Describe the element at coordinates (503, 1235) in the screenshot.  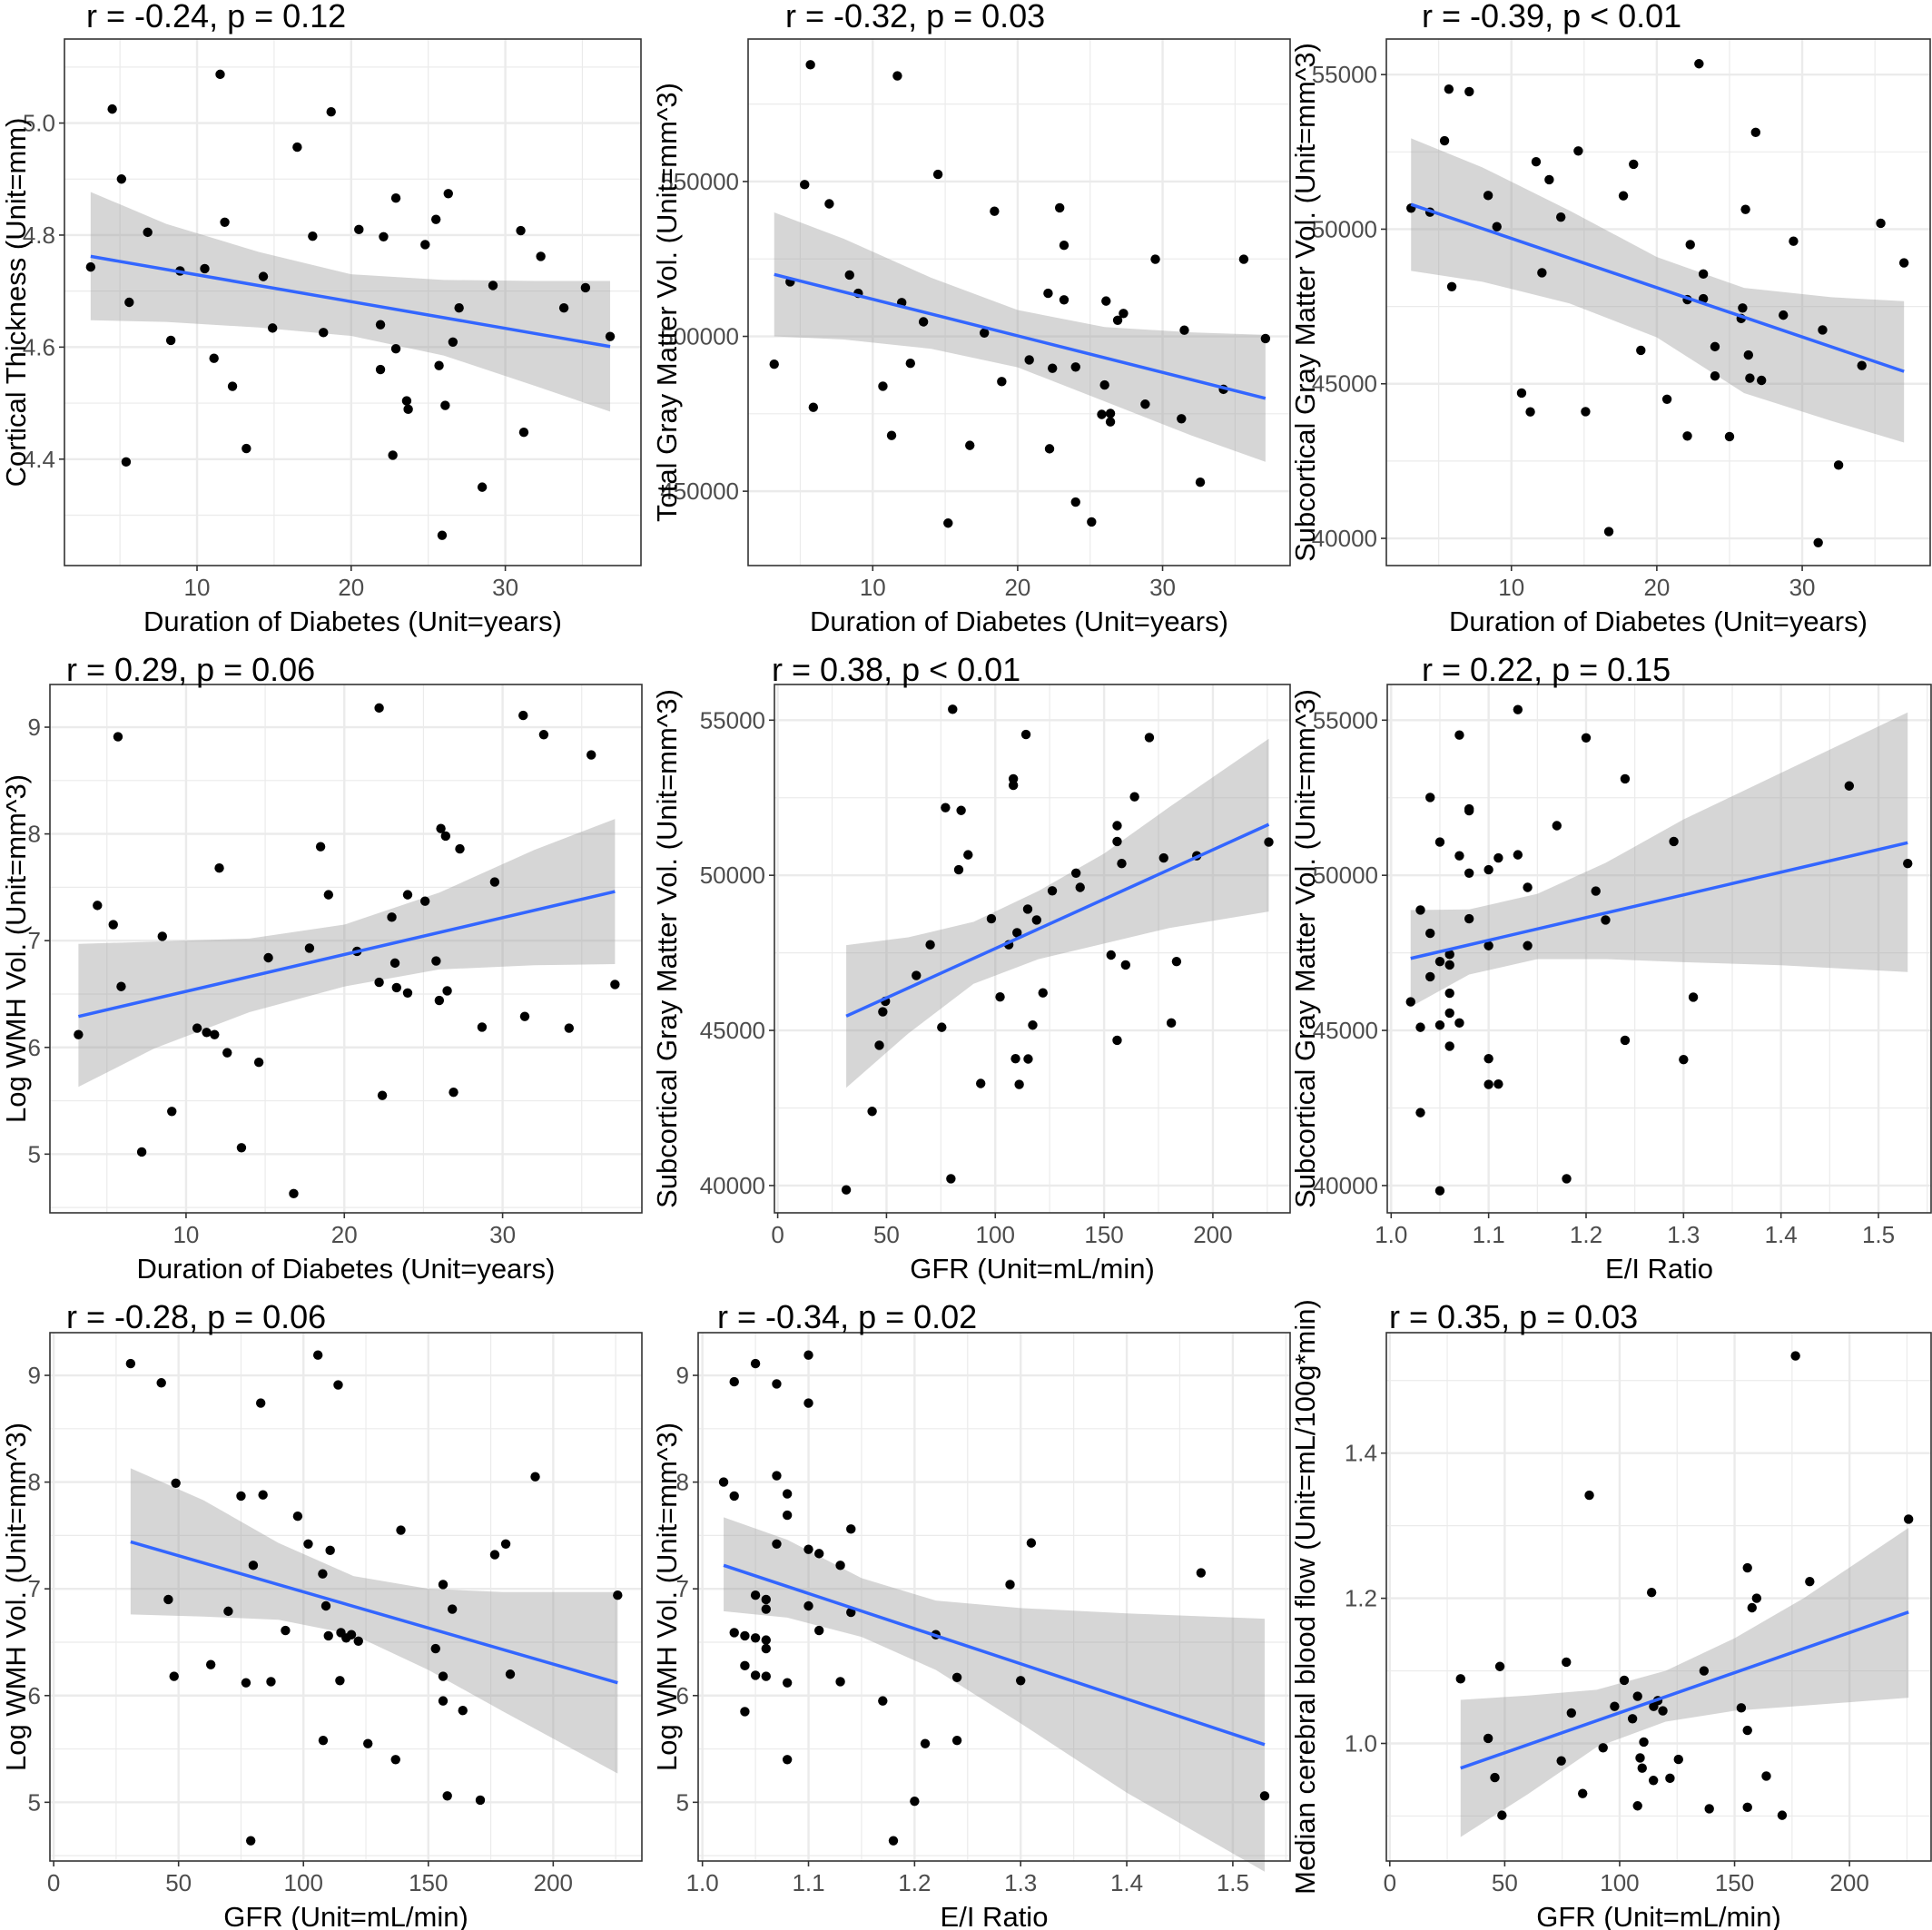
I see `x-tick-label: 30` at that location.